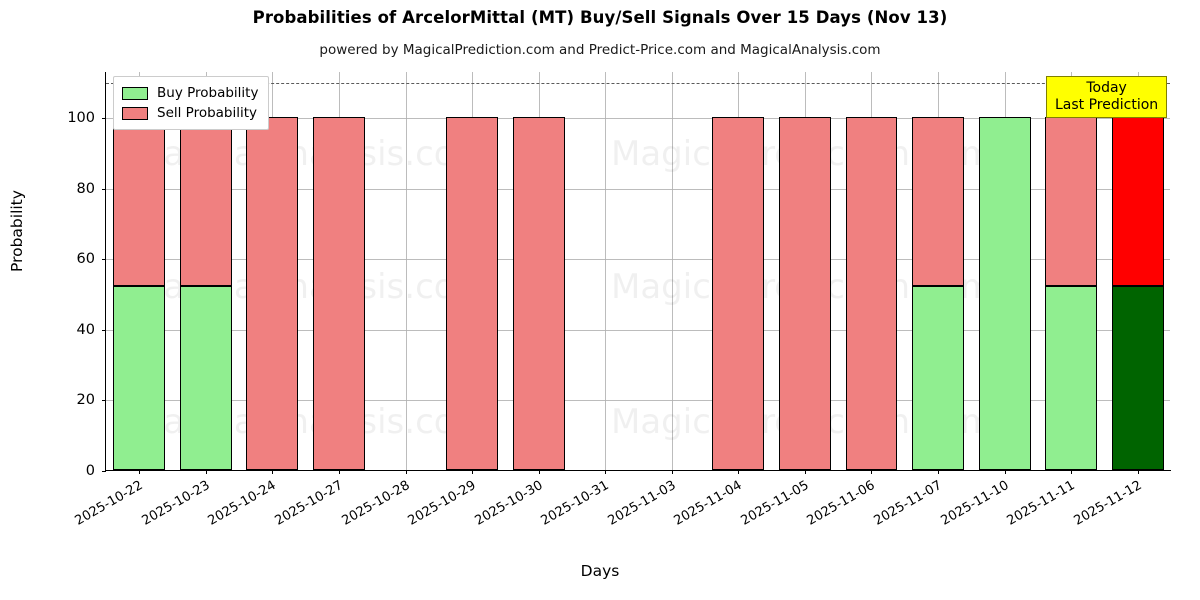 The image size is (1200, 600). I want to click on y-tick-label: 40, so click(85, 329).